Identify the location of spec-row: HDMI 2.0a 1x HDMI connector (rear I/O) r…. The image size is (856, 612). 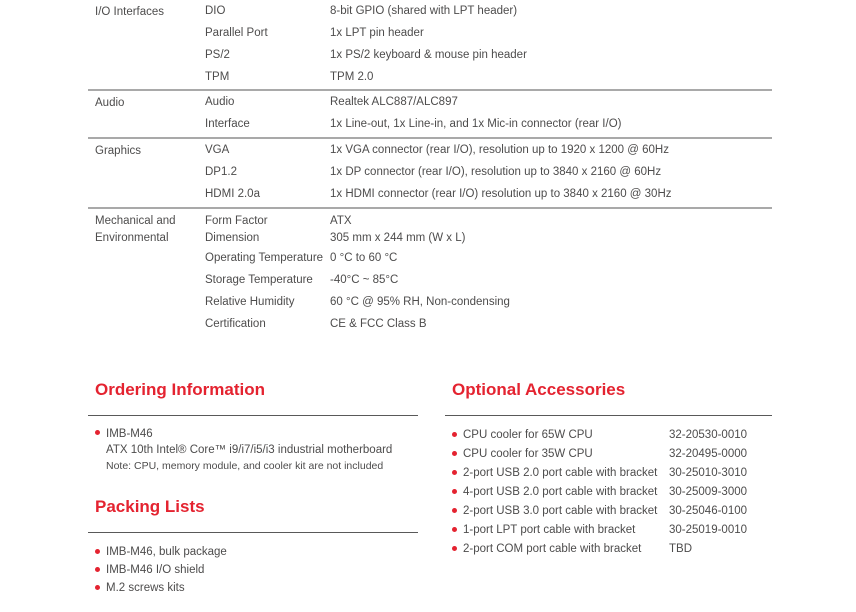
(488, 194).